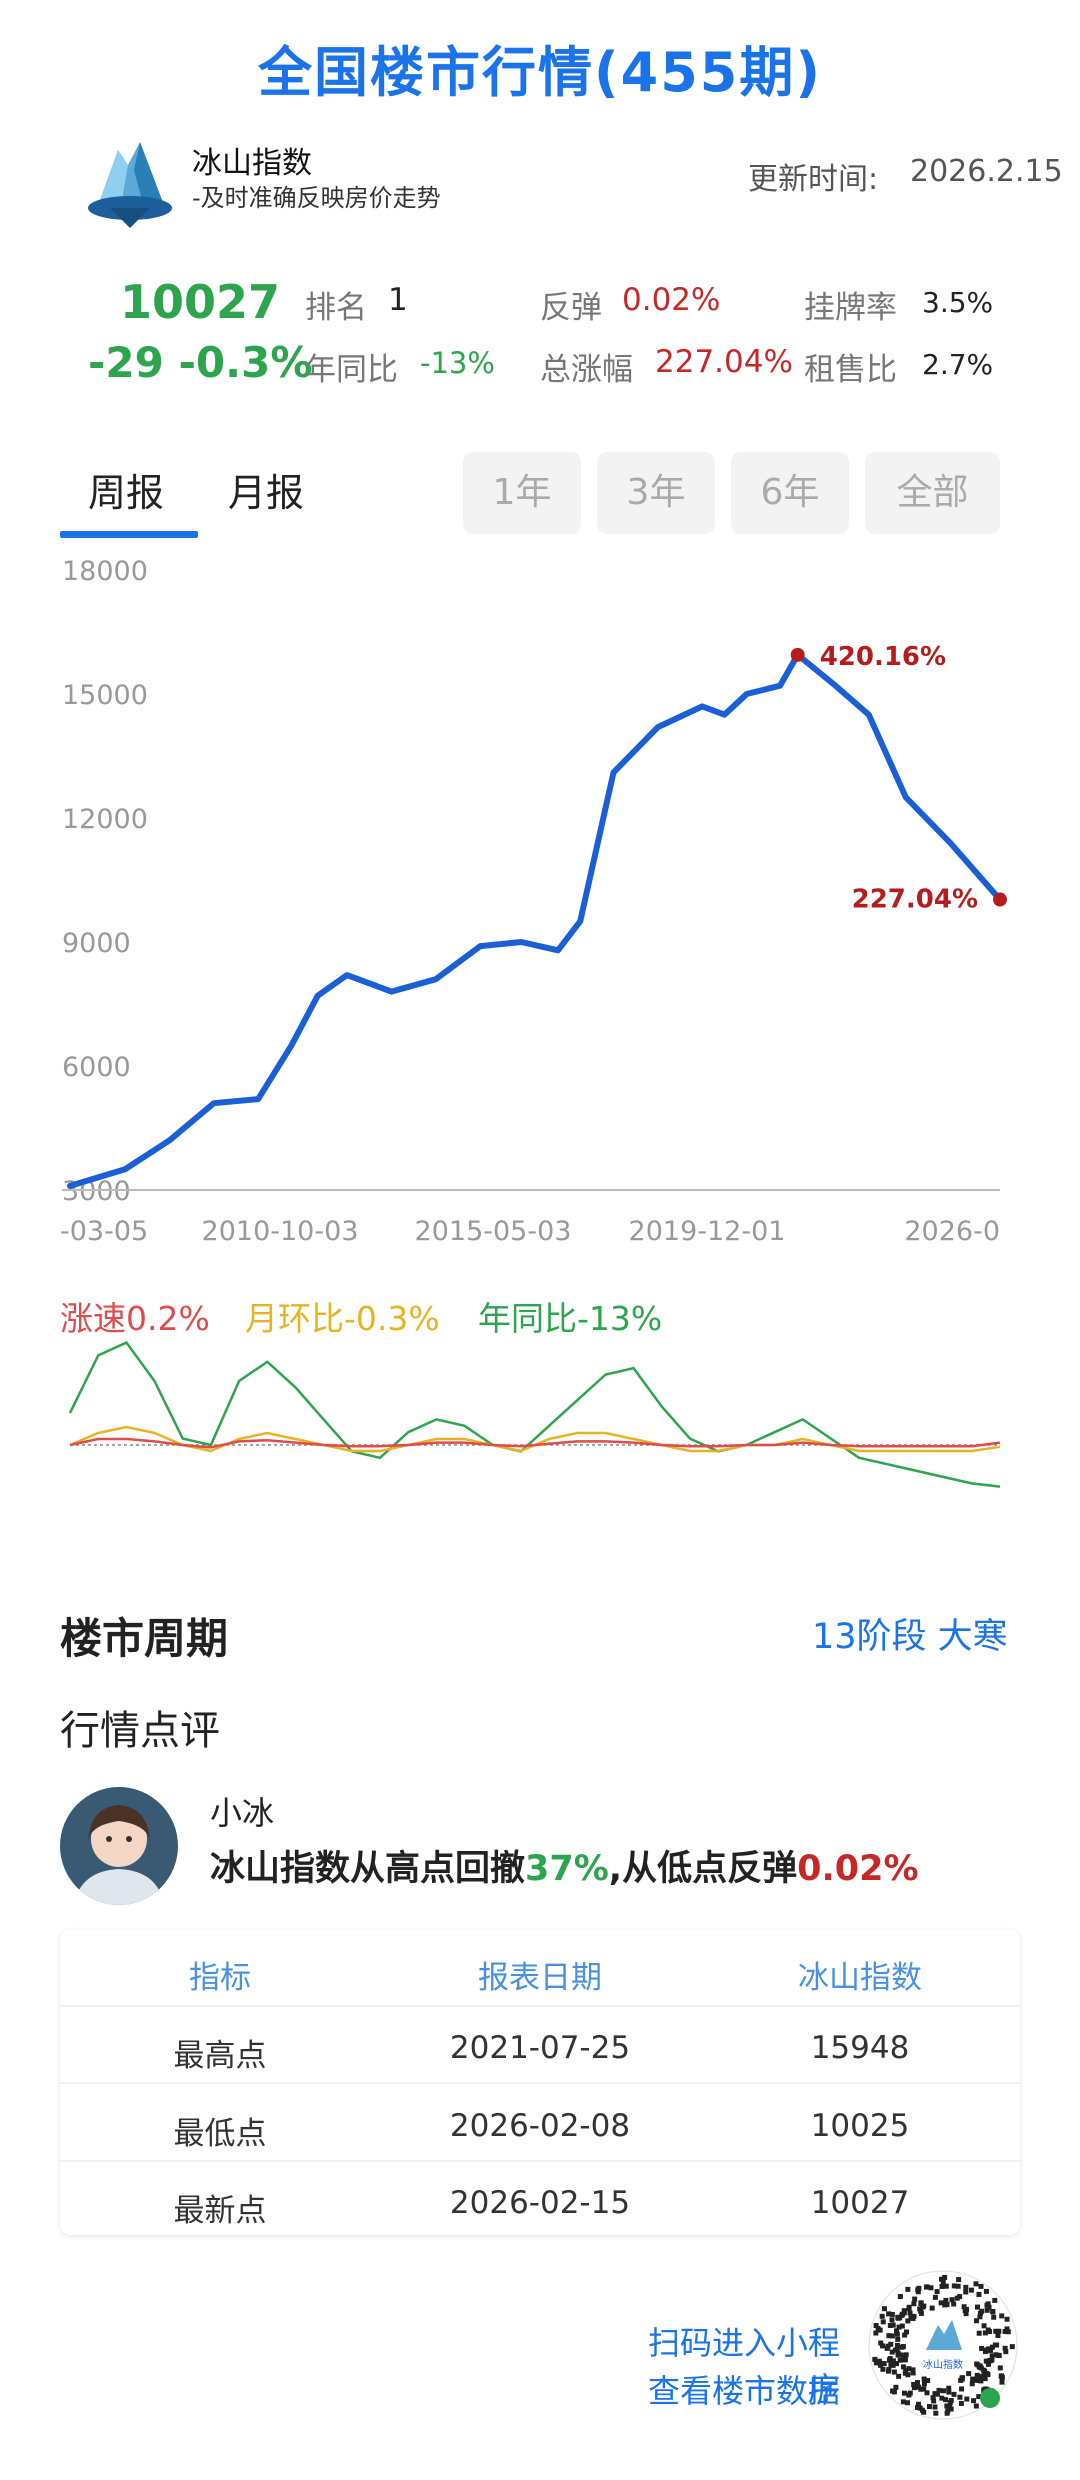 The width and height of the screenshot is (1080, 2480). Describe the element at coordinates (850, 370) in the screenshot. I see `rent-label: 租售比` at that location.